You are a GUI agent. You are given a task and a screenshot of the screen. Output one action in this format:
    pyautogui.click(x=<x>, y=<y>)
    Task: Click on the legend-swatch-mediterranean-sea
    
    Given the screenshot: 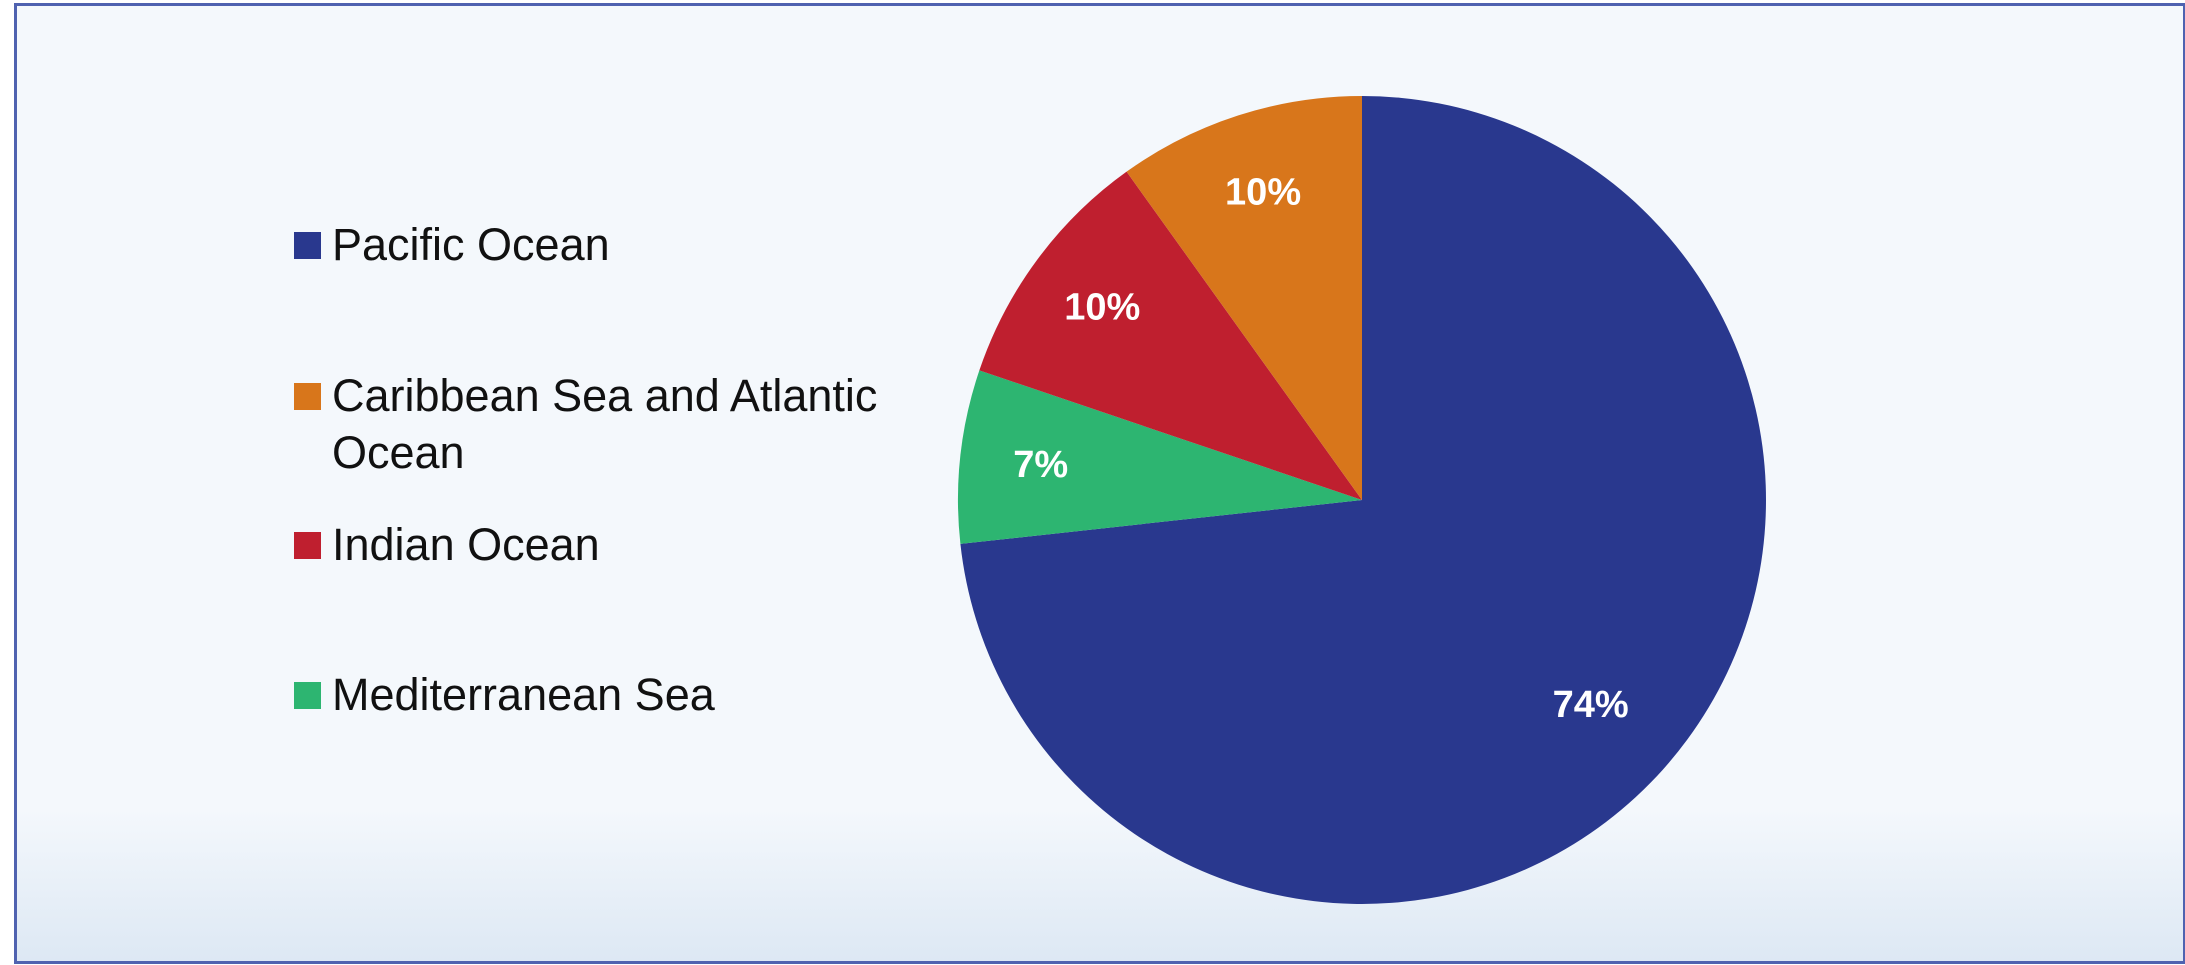 What is the action you would take?
    pyautogui.click(x=307, y=695)
    